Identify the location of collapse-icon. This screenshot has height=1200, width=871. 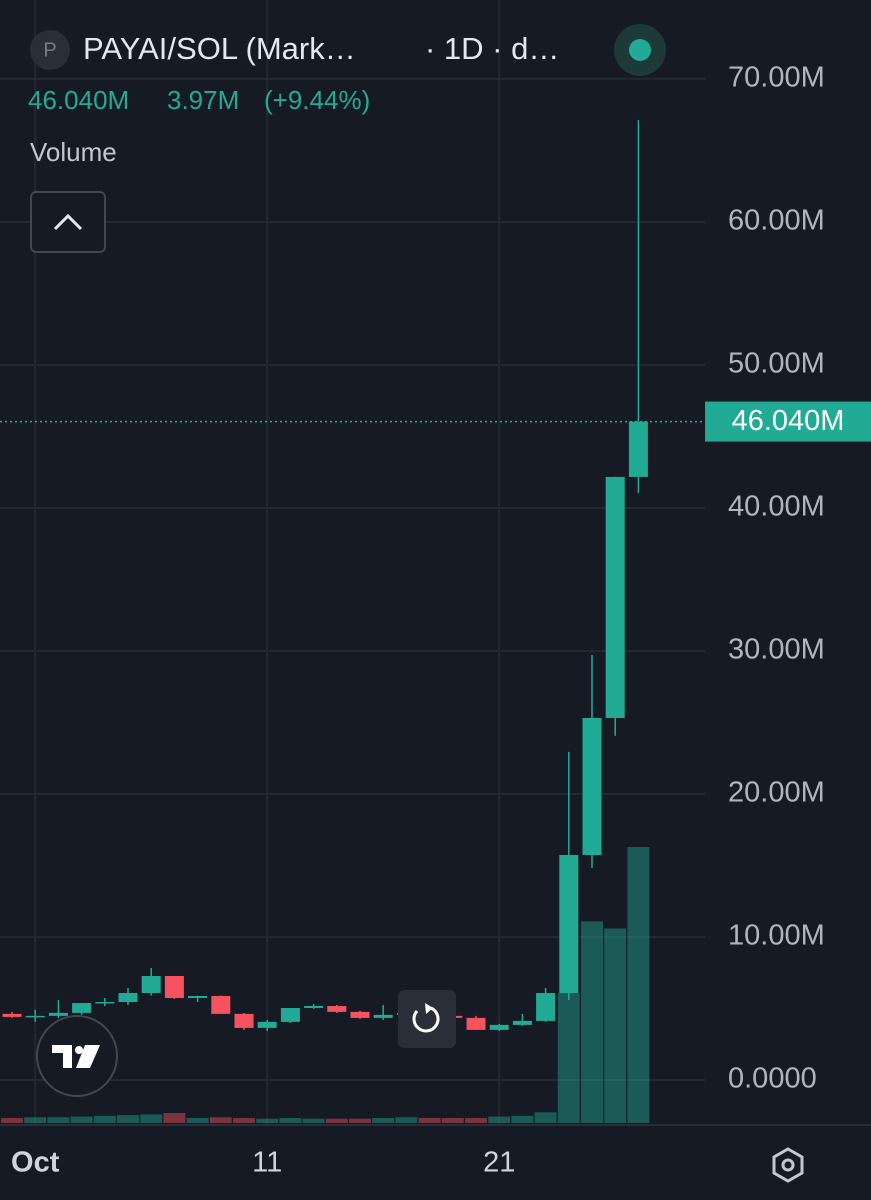
(68, 222).